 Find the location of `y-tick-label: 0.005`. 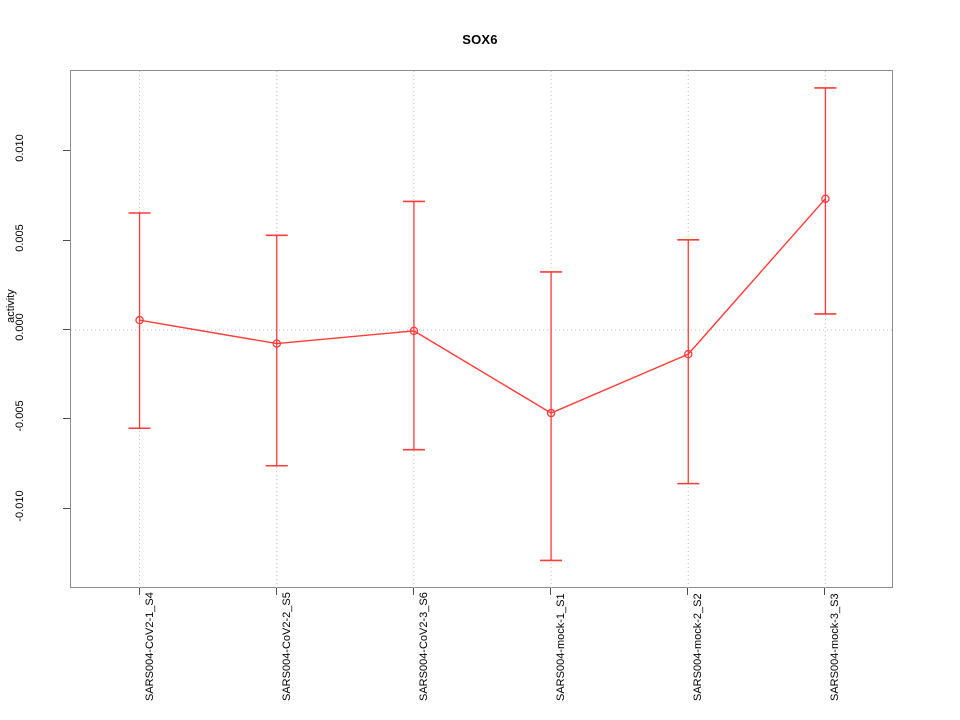

y-tick-label: 0.005 is located at coordinates (20, 237).